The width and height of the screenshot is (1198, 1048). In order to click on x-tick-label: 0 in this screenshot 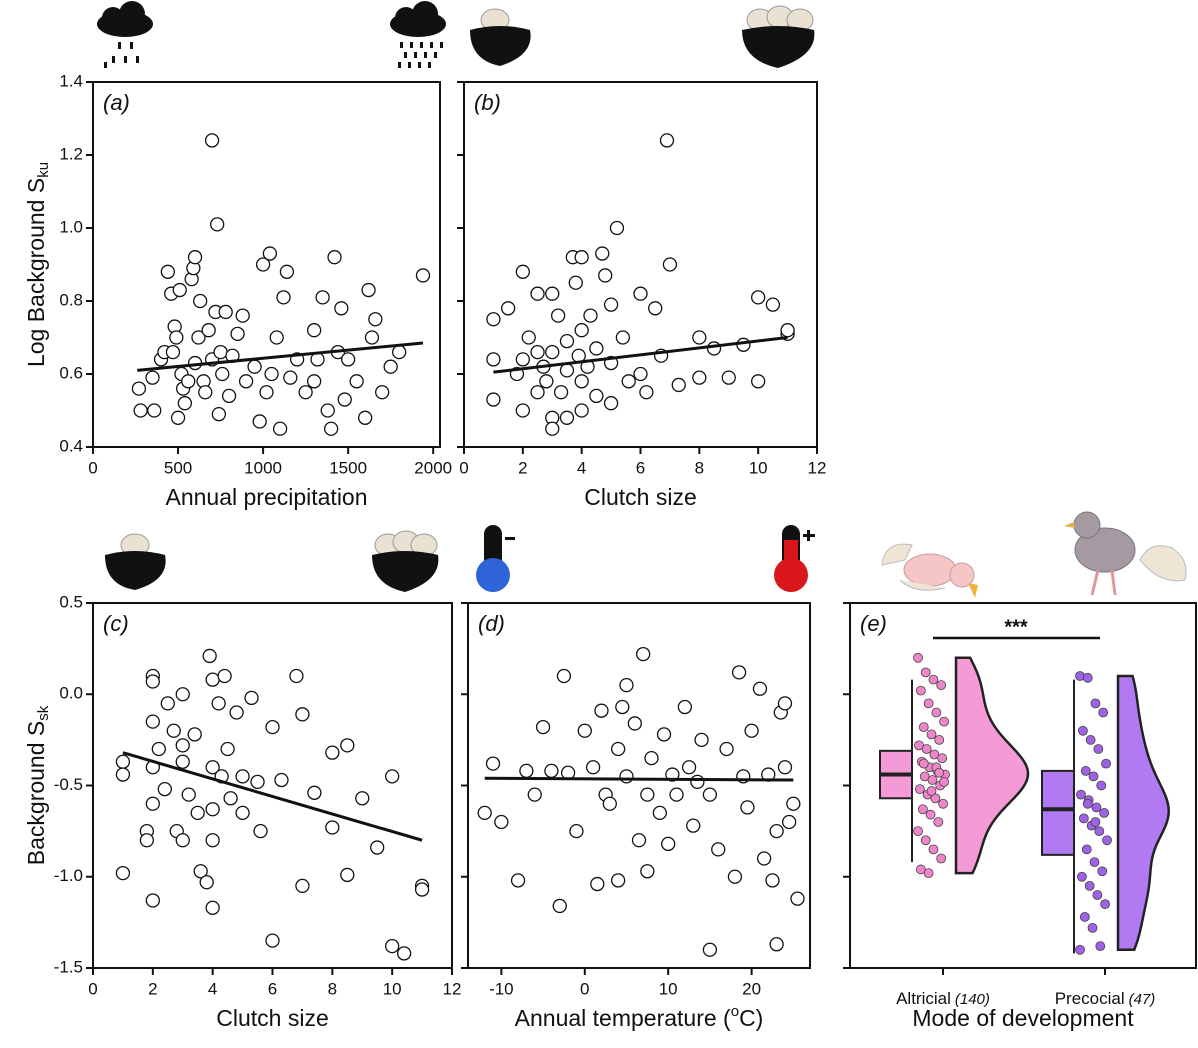, I will do `click(92, 467)`.